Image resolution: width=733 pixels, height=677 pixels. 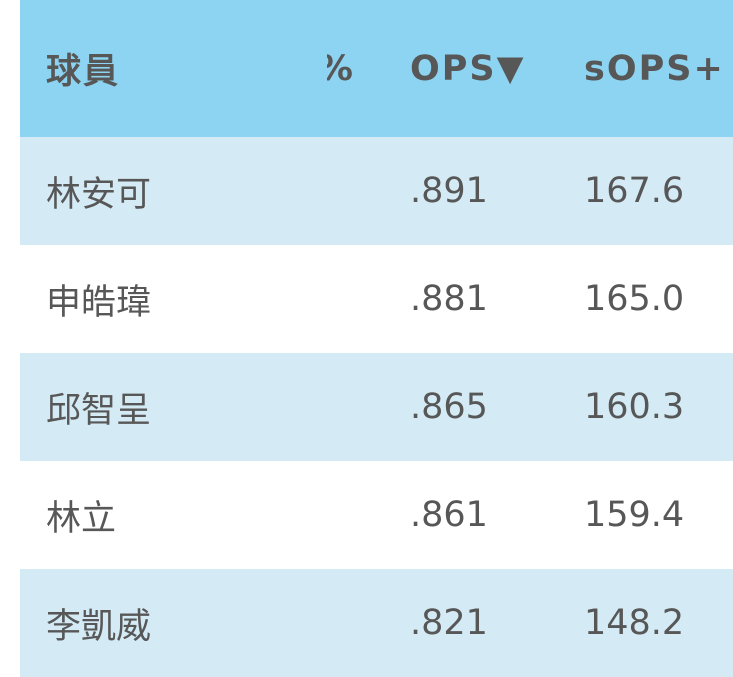 What do you see at coordinates (99, 626) in the screenshot?
I see `player-name: 李凱威` at bounding box center [99, 626].